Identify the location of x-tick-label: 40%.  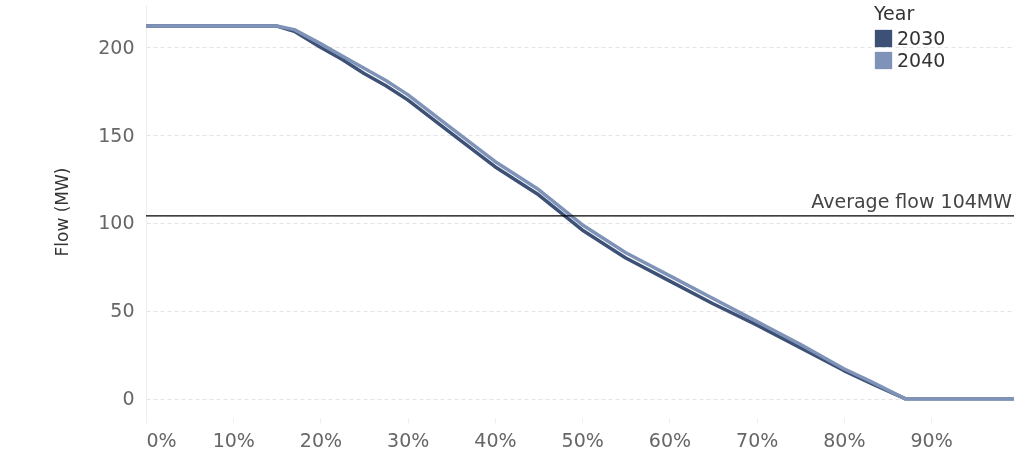
(495, 439).